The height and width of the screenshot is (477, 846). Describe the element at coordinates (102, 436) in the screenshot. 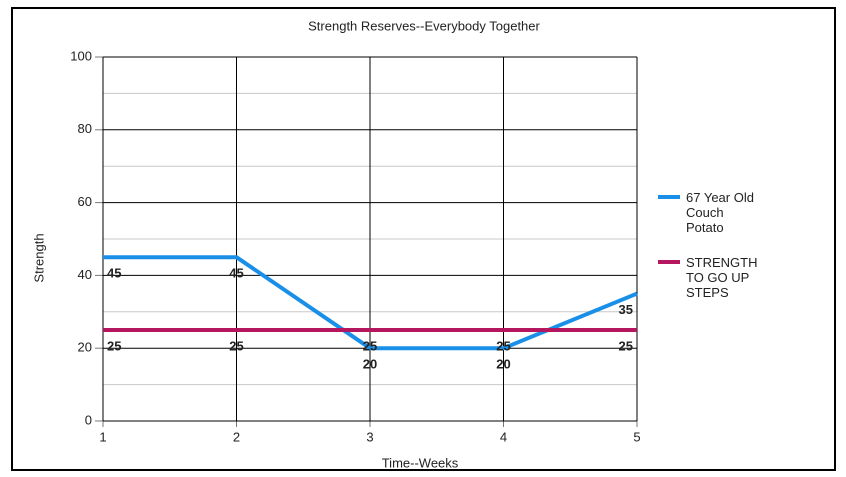

I see `x-tick-label: 1` at that location.